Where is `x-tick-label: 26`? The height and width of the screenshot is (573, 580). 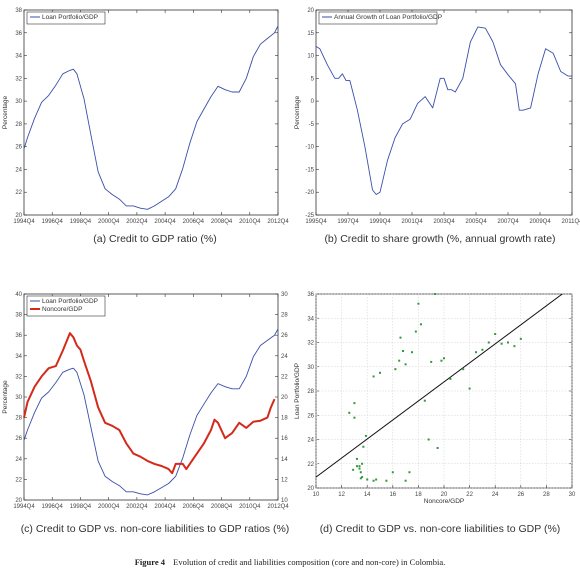
x-tick-label: 26 is located at coordinates (520, 495).